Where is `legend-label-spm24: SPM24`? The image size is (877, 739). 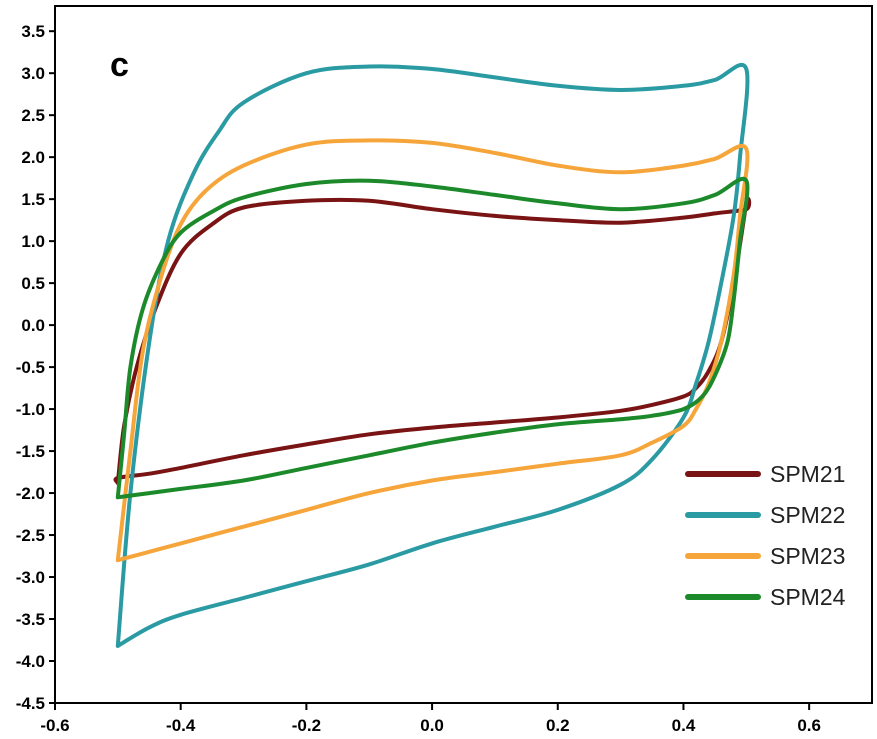 legend-label-spm24: SPM24 is located at coordinates (808, 597).